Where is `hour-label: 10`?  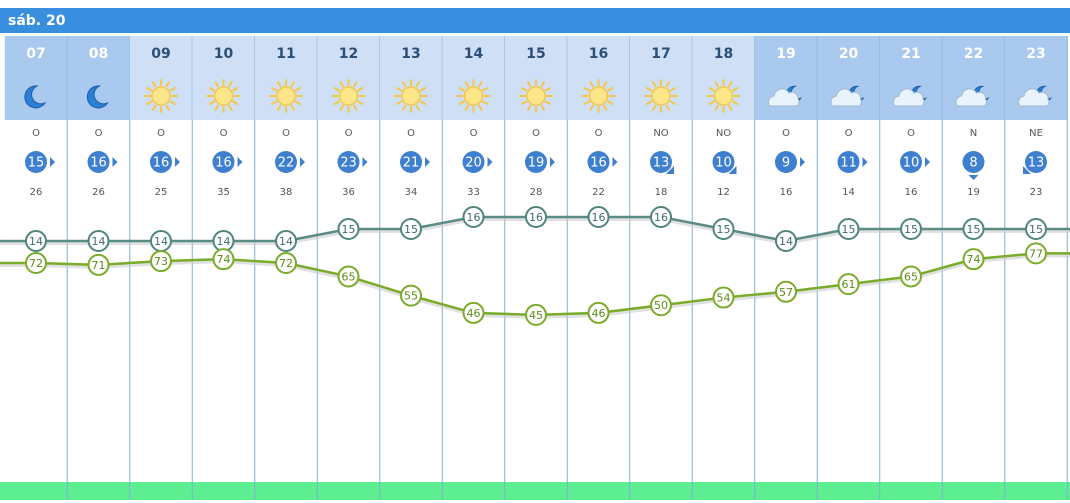 hour-label: 10 is located at coordinates (224, 54).